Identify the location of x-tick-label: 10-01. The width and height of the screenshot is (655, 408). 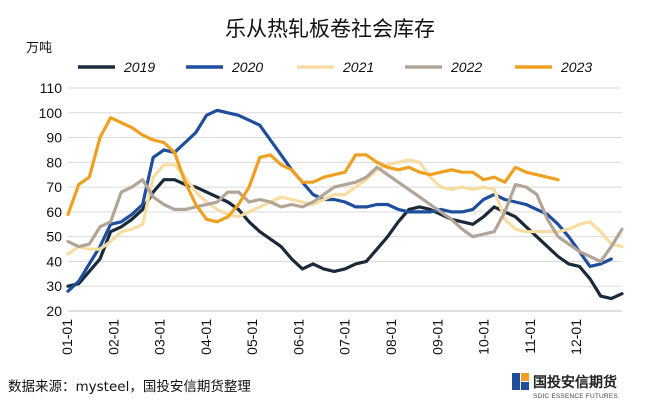
(484, 337).